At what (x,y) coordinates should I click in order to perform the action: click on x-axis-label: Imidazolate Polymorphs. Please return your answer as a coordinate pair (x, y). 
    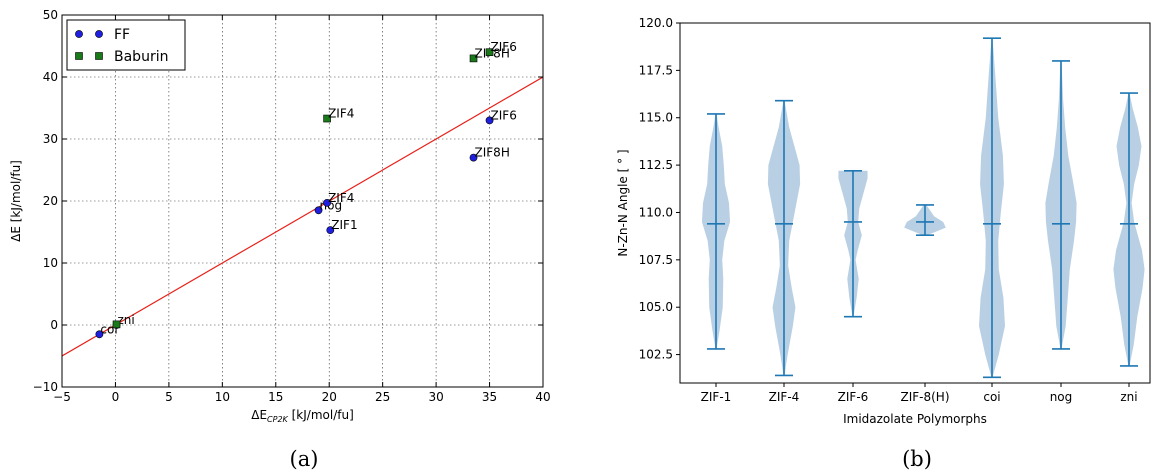
    Looking at the image, I should click on (915, 419).